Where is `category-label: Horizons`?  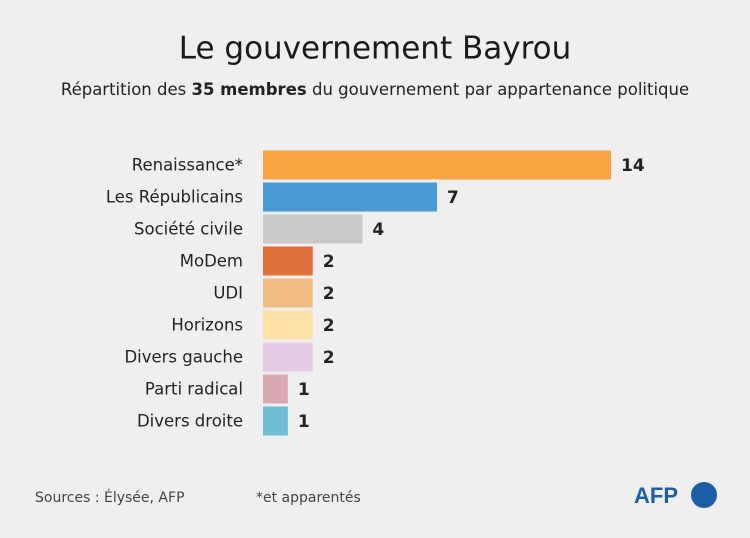 category-label: Horizons is located at coordinates (207, 325).